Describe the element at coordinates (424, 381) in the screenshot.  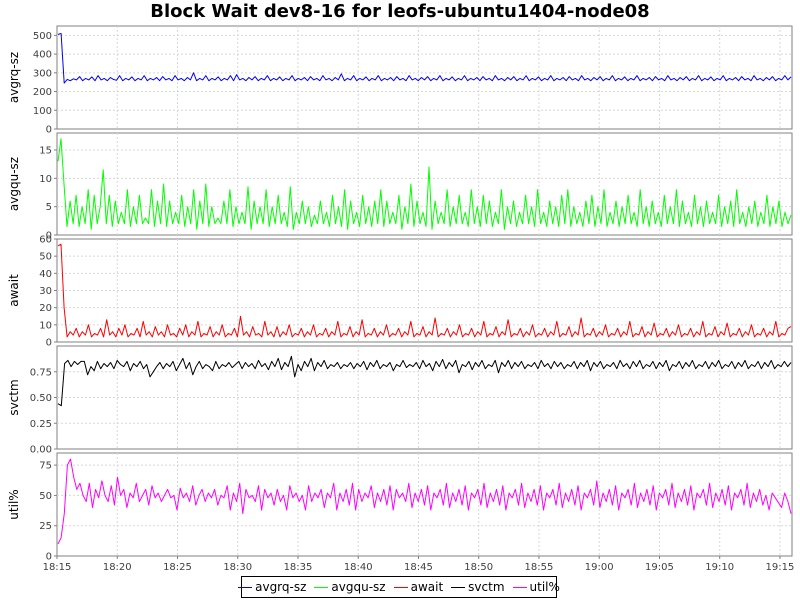
I see `series-line-svctm` at that location.